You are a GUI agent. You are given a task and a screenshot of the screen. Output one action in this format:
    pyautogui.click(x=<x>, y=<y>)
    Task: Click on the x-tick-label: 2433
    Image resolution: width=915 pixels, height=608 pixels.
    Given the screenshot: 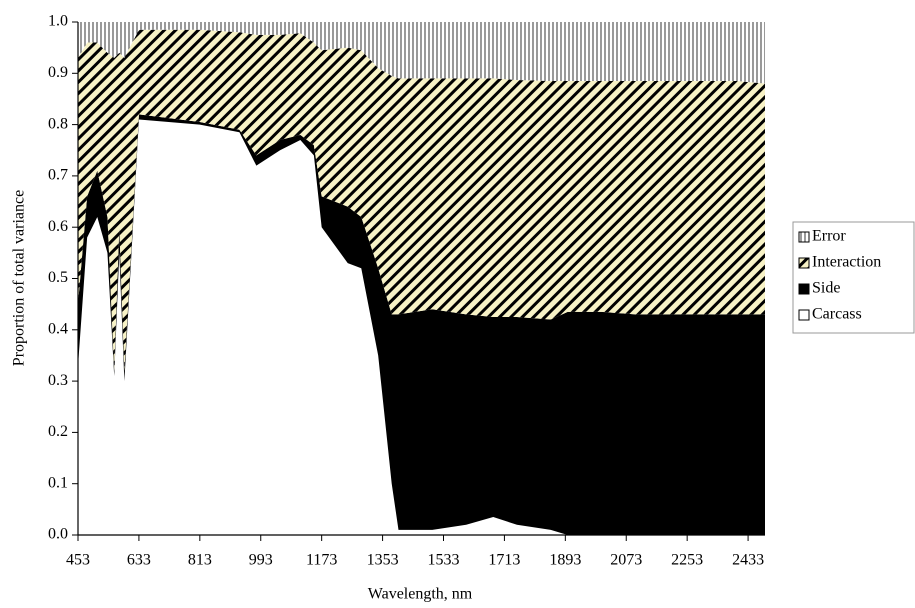 What is the action you would take?
    pyautogui.click(x=748, y=560)
    